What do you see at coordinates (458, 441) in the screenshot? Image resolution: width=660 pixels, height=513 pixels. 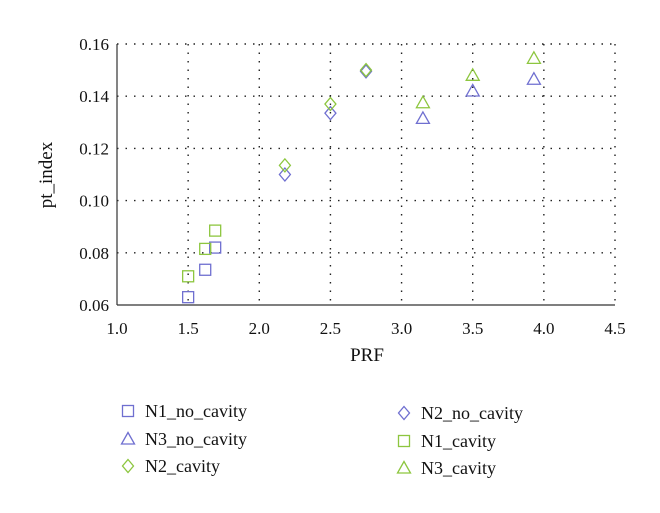 I see `legend-label: N1_cavity` at bounding box center [458, 441].